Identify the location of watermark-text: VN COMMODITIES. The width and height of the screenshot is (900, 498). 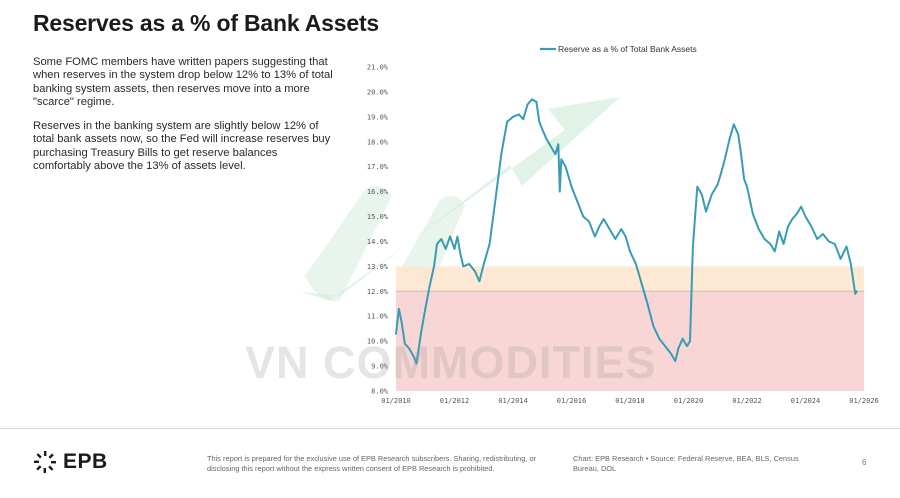
(451, 362).